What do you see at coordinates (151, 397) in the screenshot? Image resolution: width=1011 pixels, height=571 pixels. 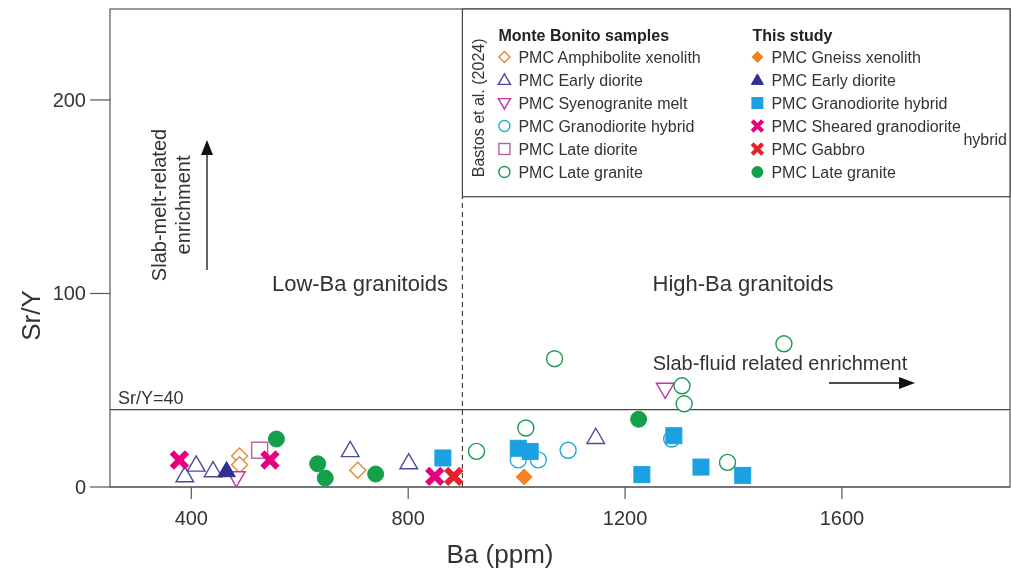 I see `ref-line-label: Sr/Y=40` at bounding box center [151, 397].